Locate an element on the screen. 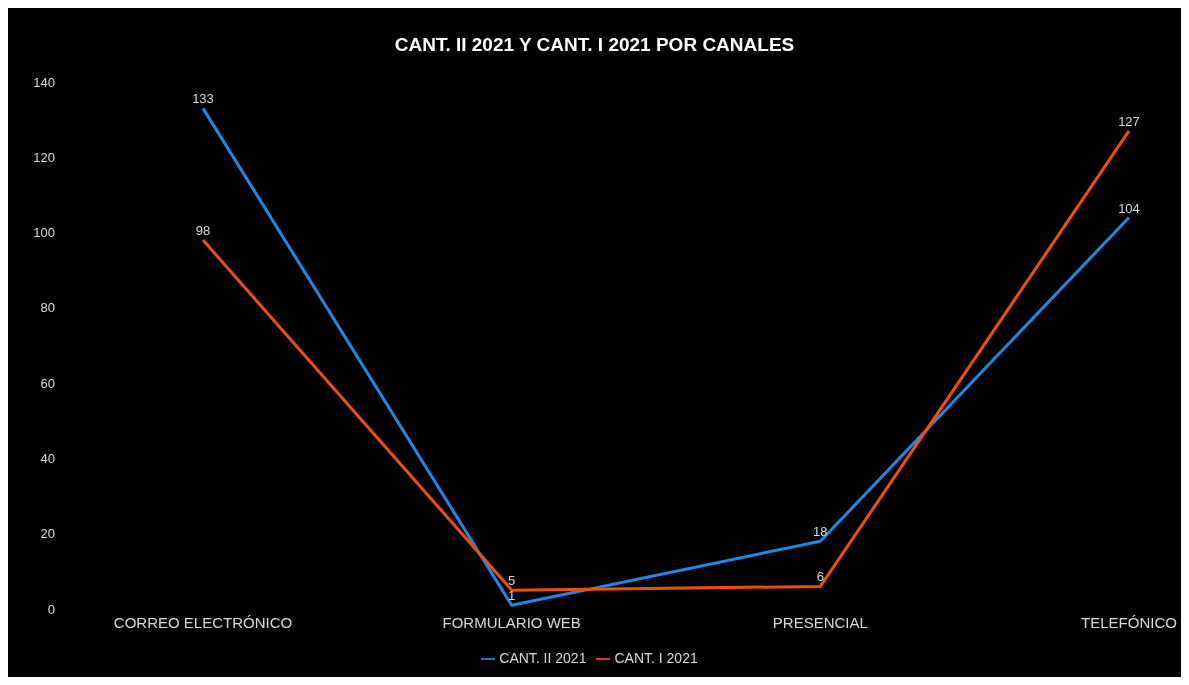  data-label: 133 is located at coordinates (203, 99).